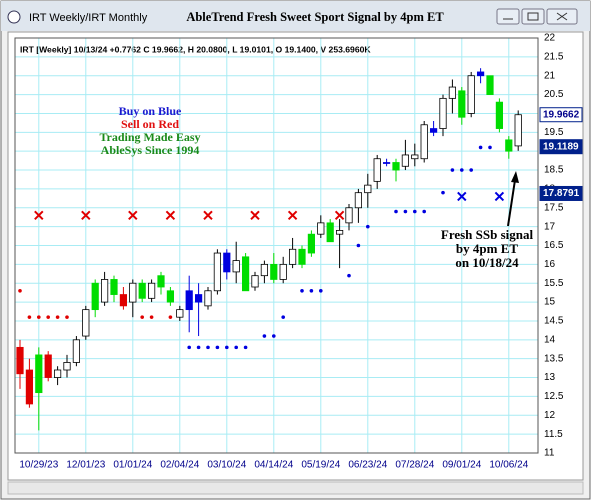 Image resolution: width=591 pixels, height=500 pixels. Describe the element at coordinates (14, 17) in the screenshot. I see `app-icon` at that location.